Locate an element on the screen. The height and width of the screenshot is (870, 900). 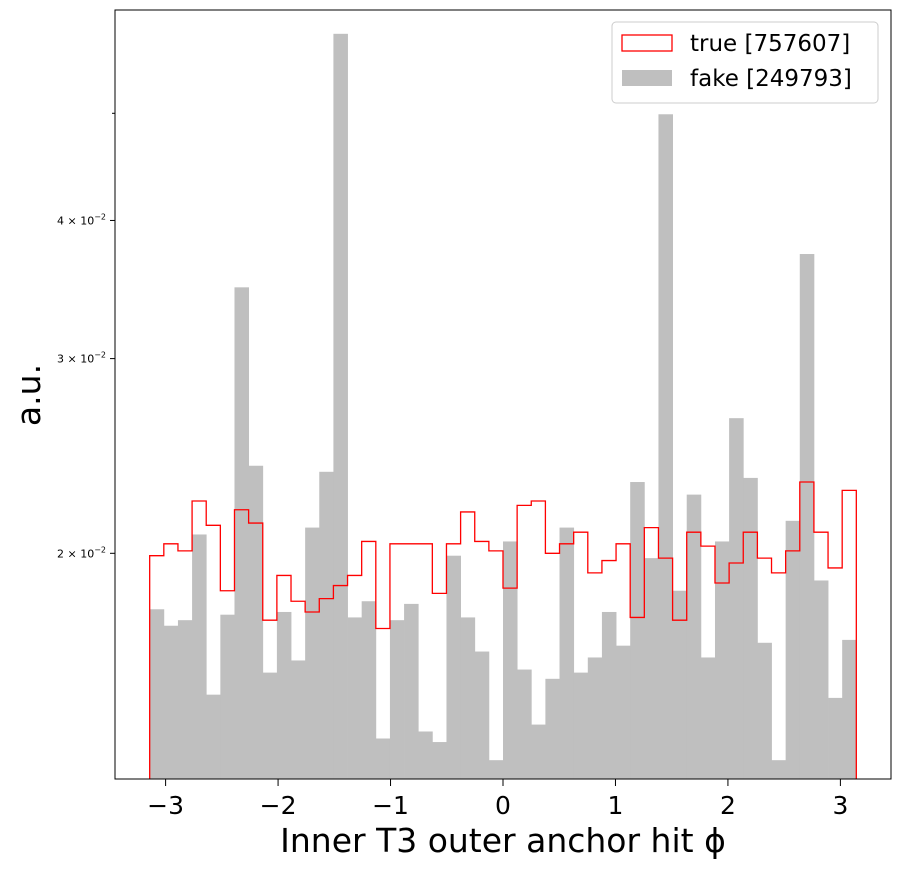
y-axis-ticks: 2 × 10−2 3 × 10−2 4 × 10−2 is located at coordinates (86, 336).